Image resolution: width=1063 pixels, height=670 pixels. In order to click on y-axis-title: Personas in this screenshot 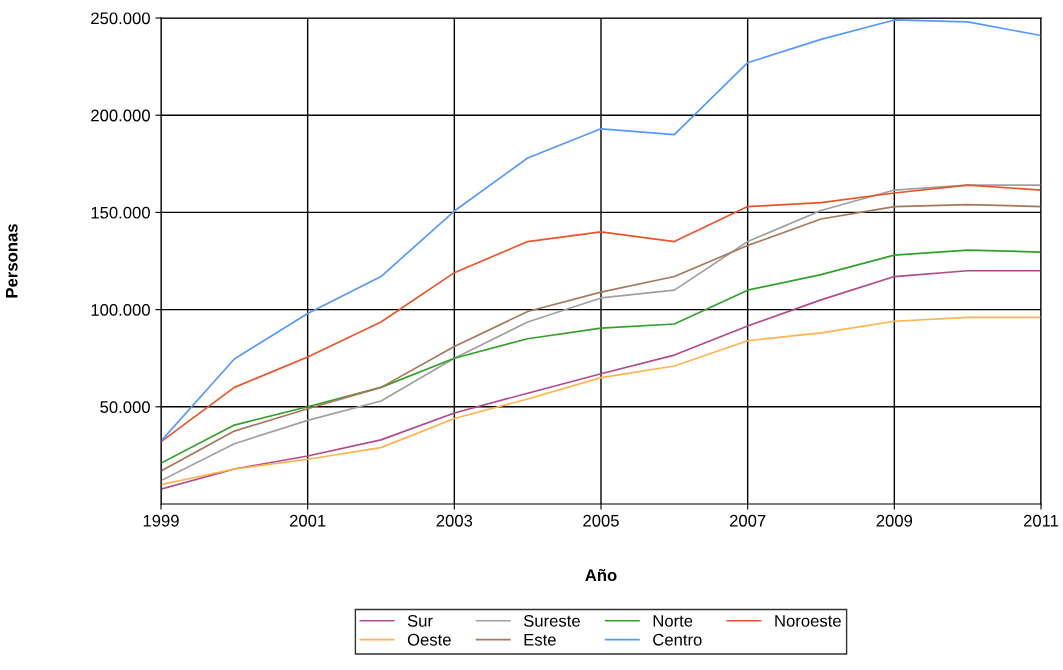, I will do `click(11, 261)`.